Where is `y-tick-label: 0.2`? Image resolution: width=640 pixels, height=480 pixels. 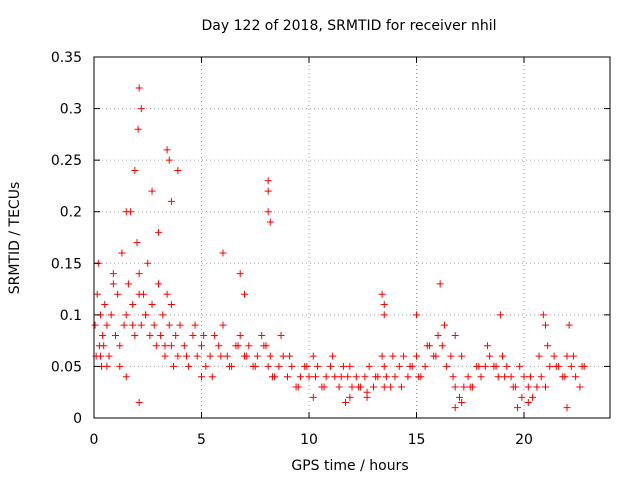
y-tick-label: 0.2 is located at coordinates (71, 213).